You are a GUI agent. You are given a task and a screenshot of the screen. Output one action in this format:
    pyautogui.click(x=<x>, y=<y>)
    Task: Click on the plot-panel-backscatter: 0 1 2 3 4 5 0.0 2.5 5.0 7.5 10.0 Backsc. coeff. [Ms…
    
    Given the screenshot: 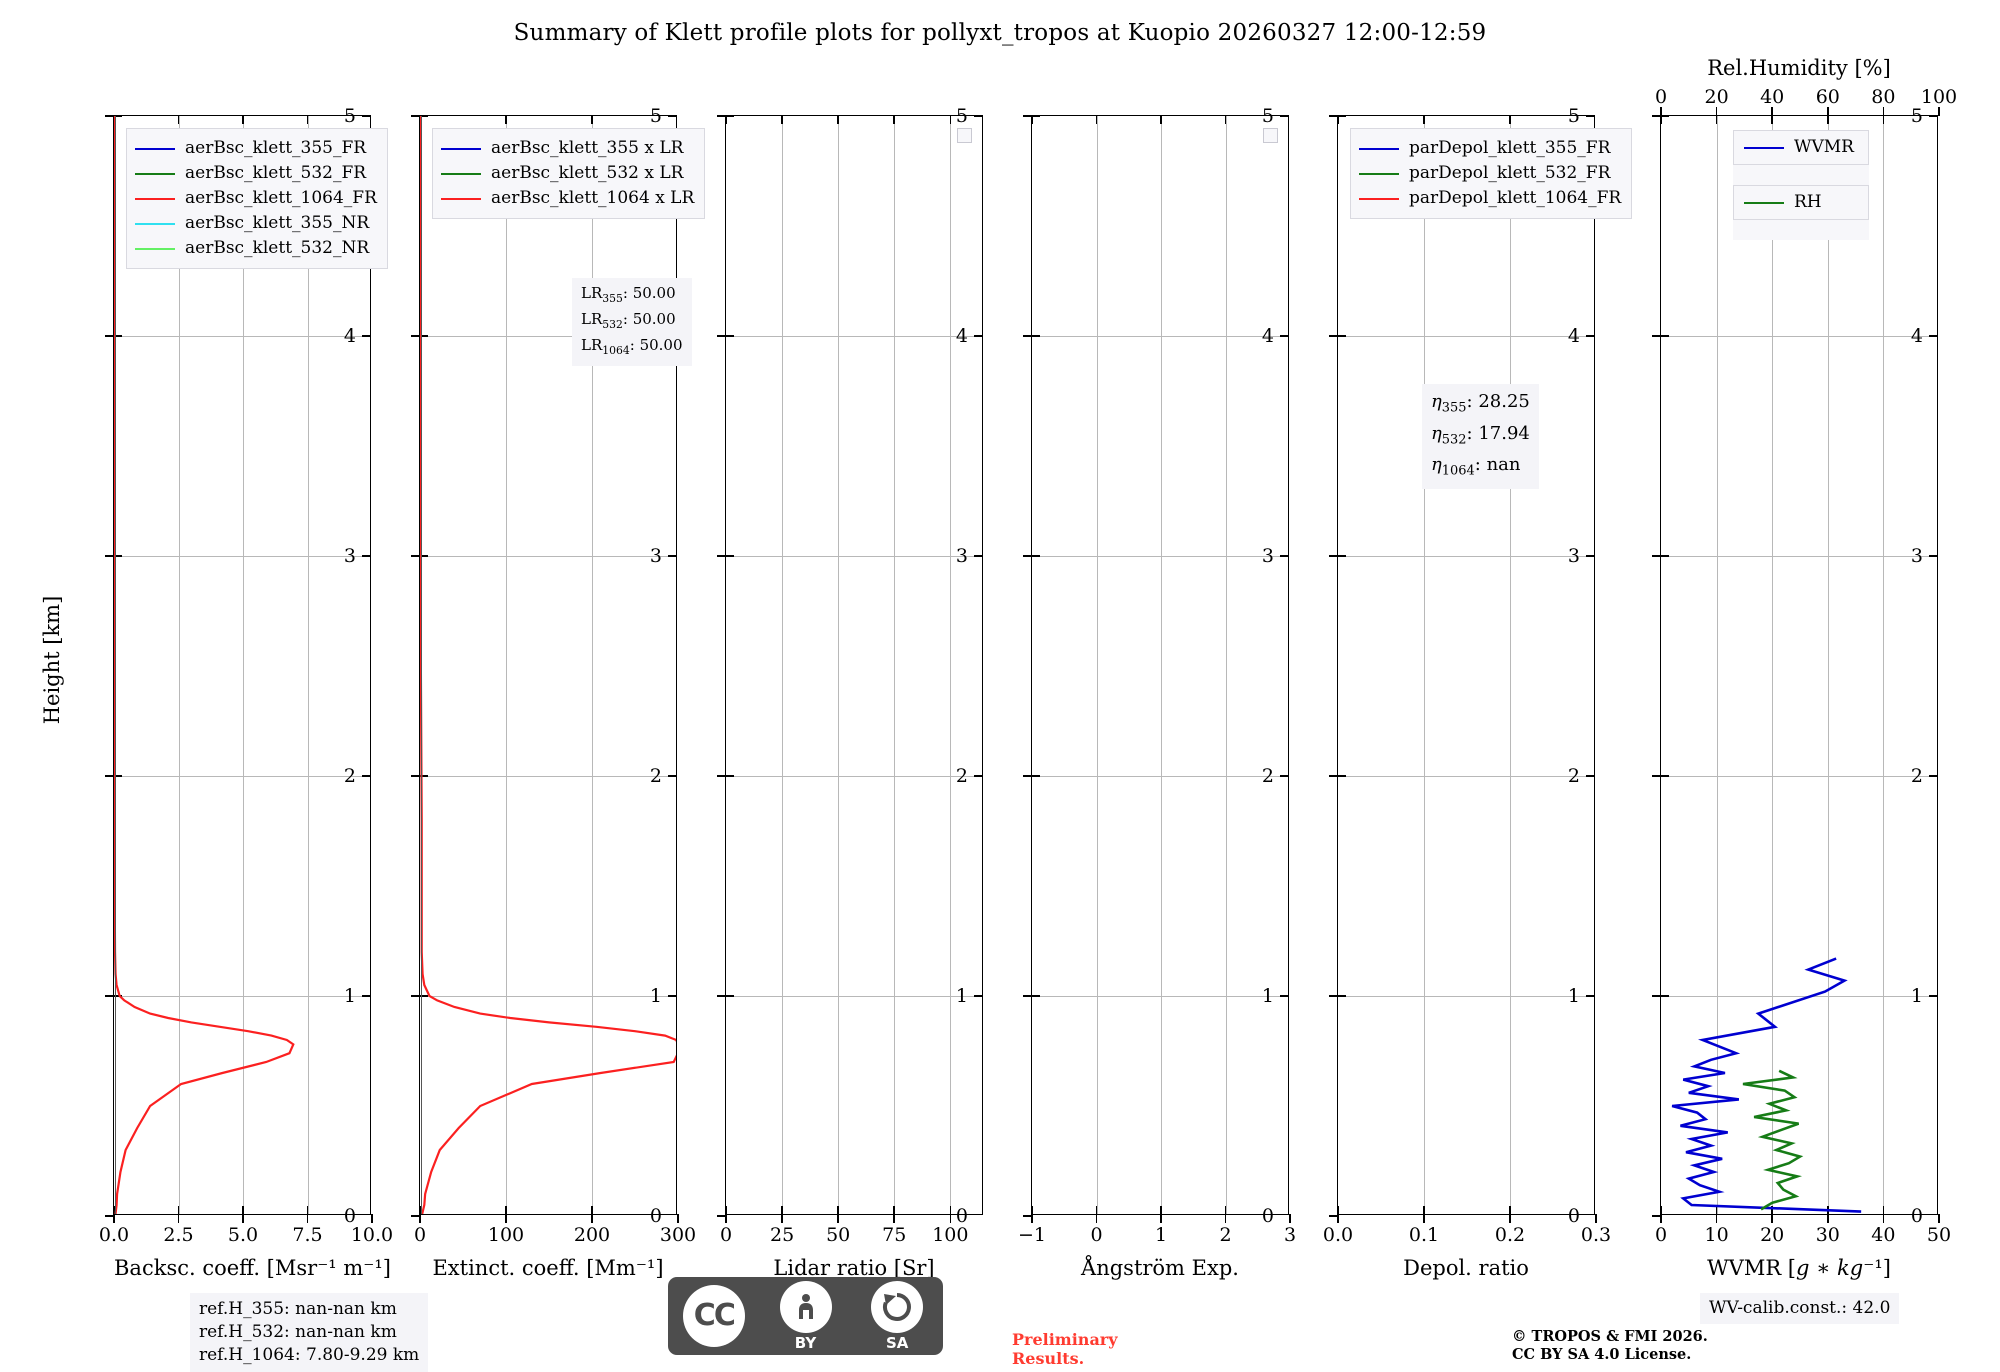 What is the action you would take?
    pyautogui.click(x=246, y=692)
    